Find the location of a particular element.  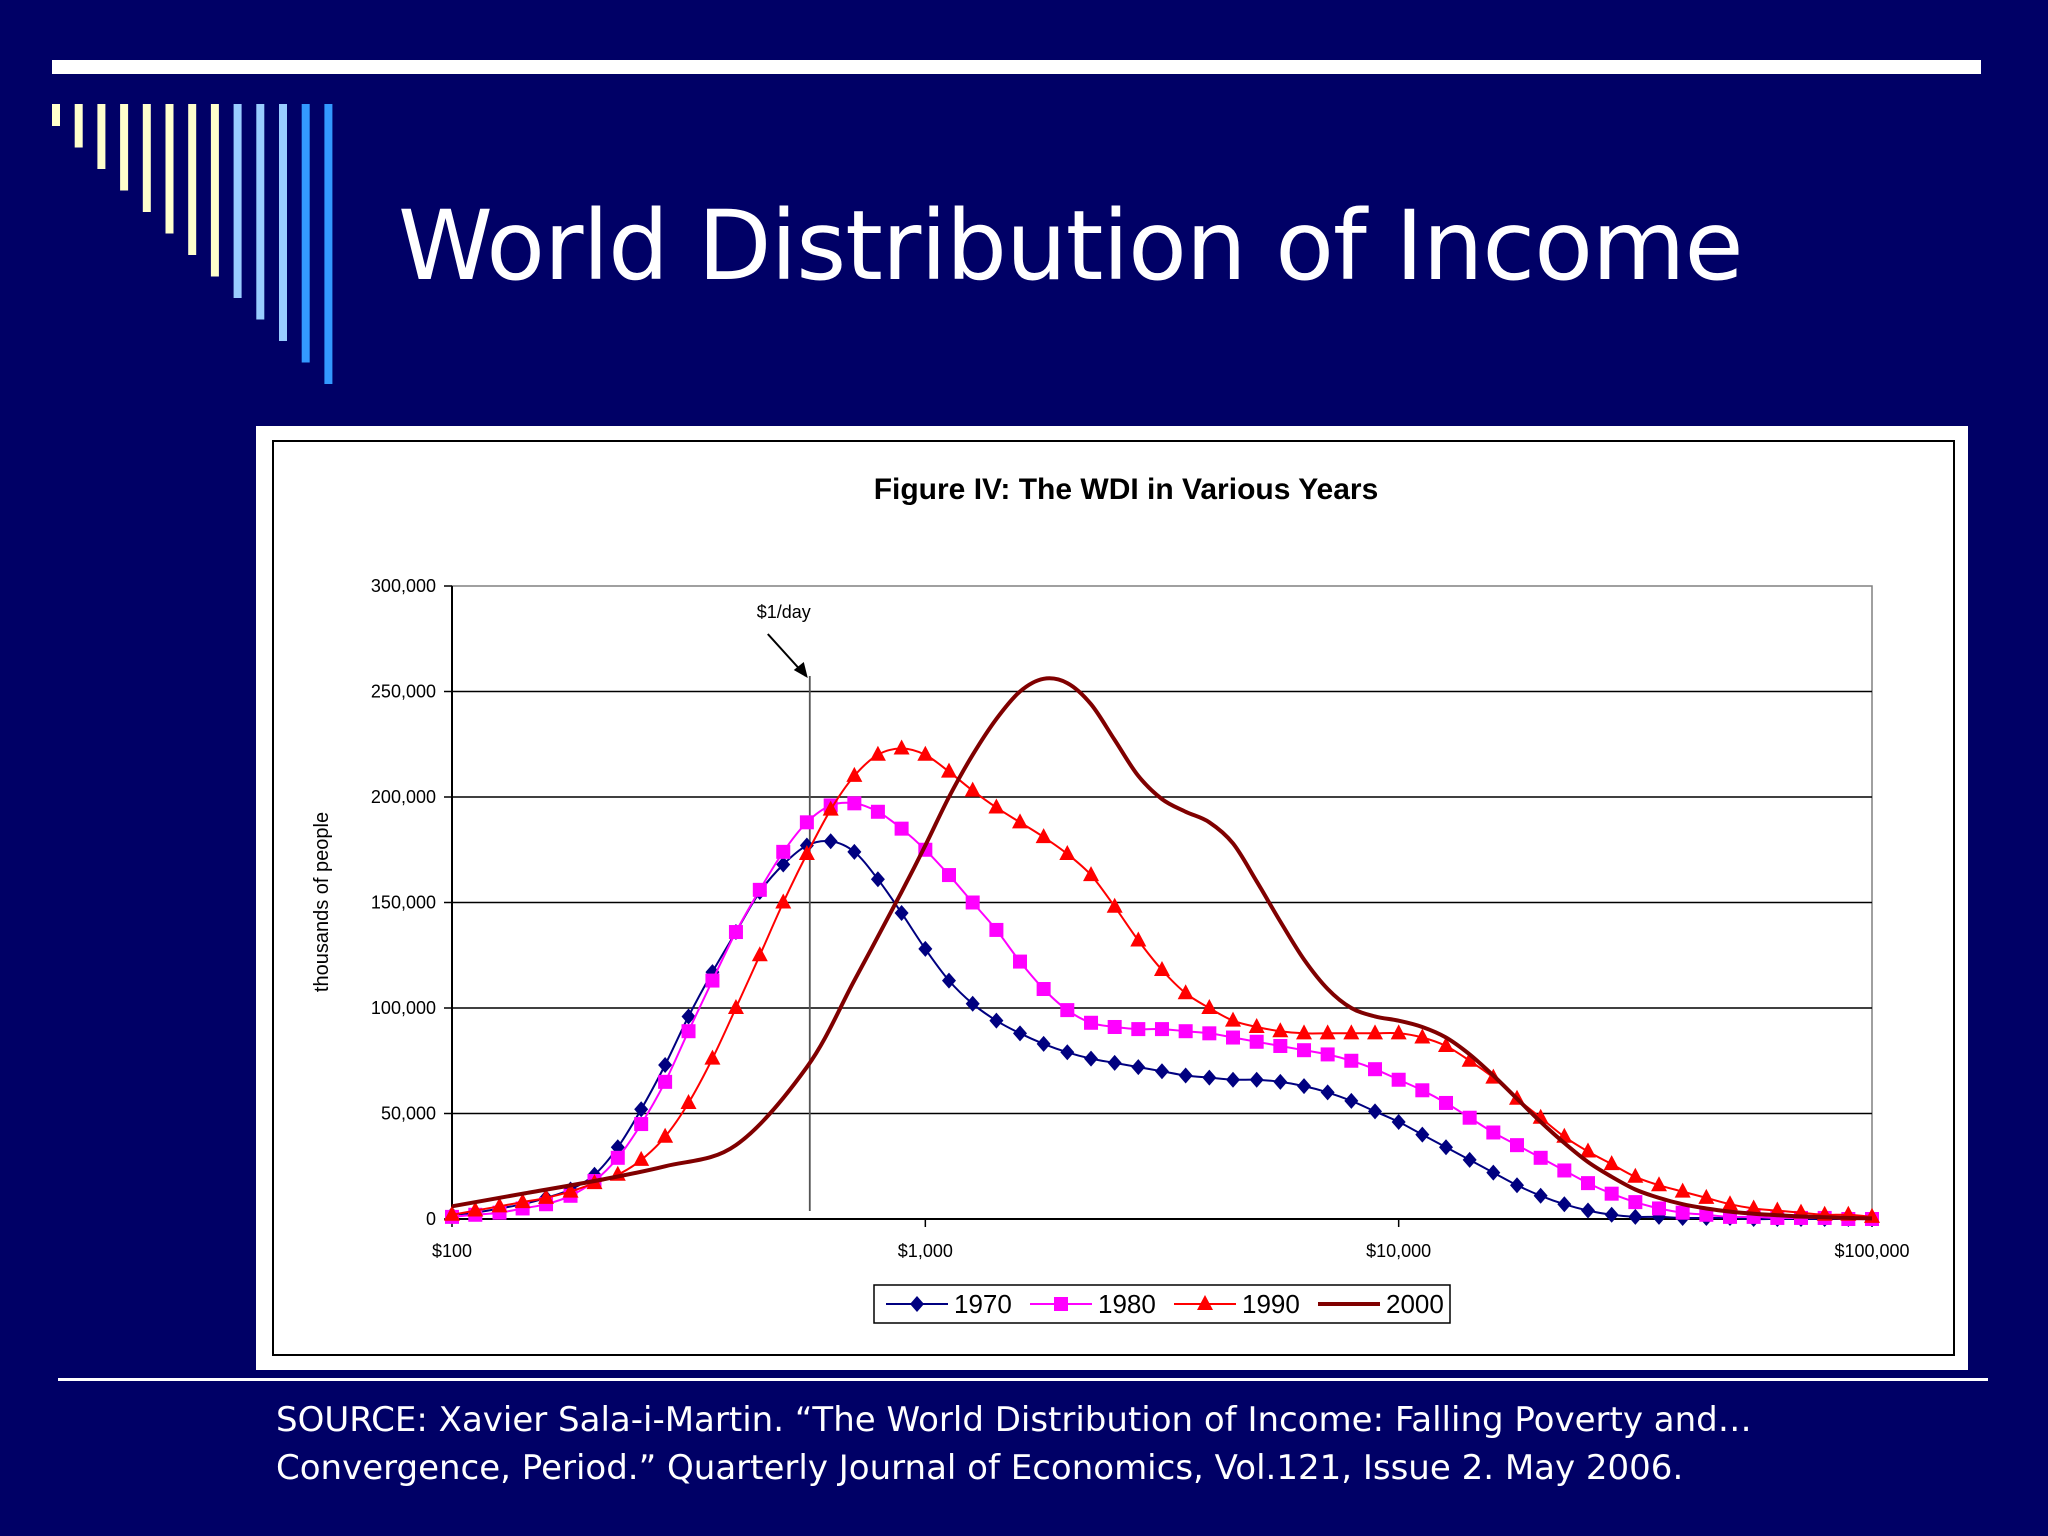

y-tick-label: 200,000 is located at coordinates (403, 797).